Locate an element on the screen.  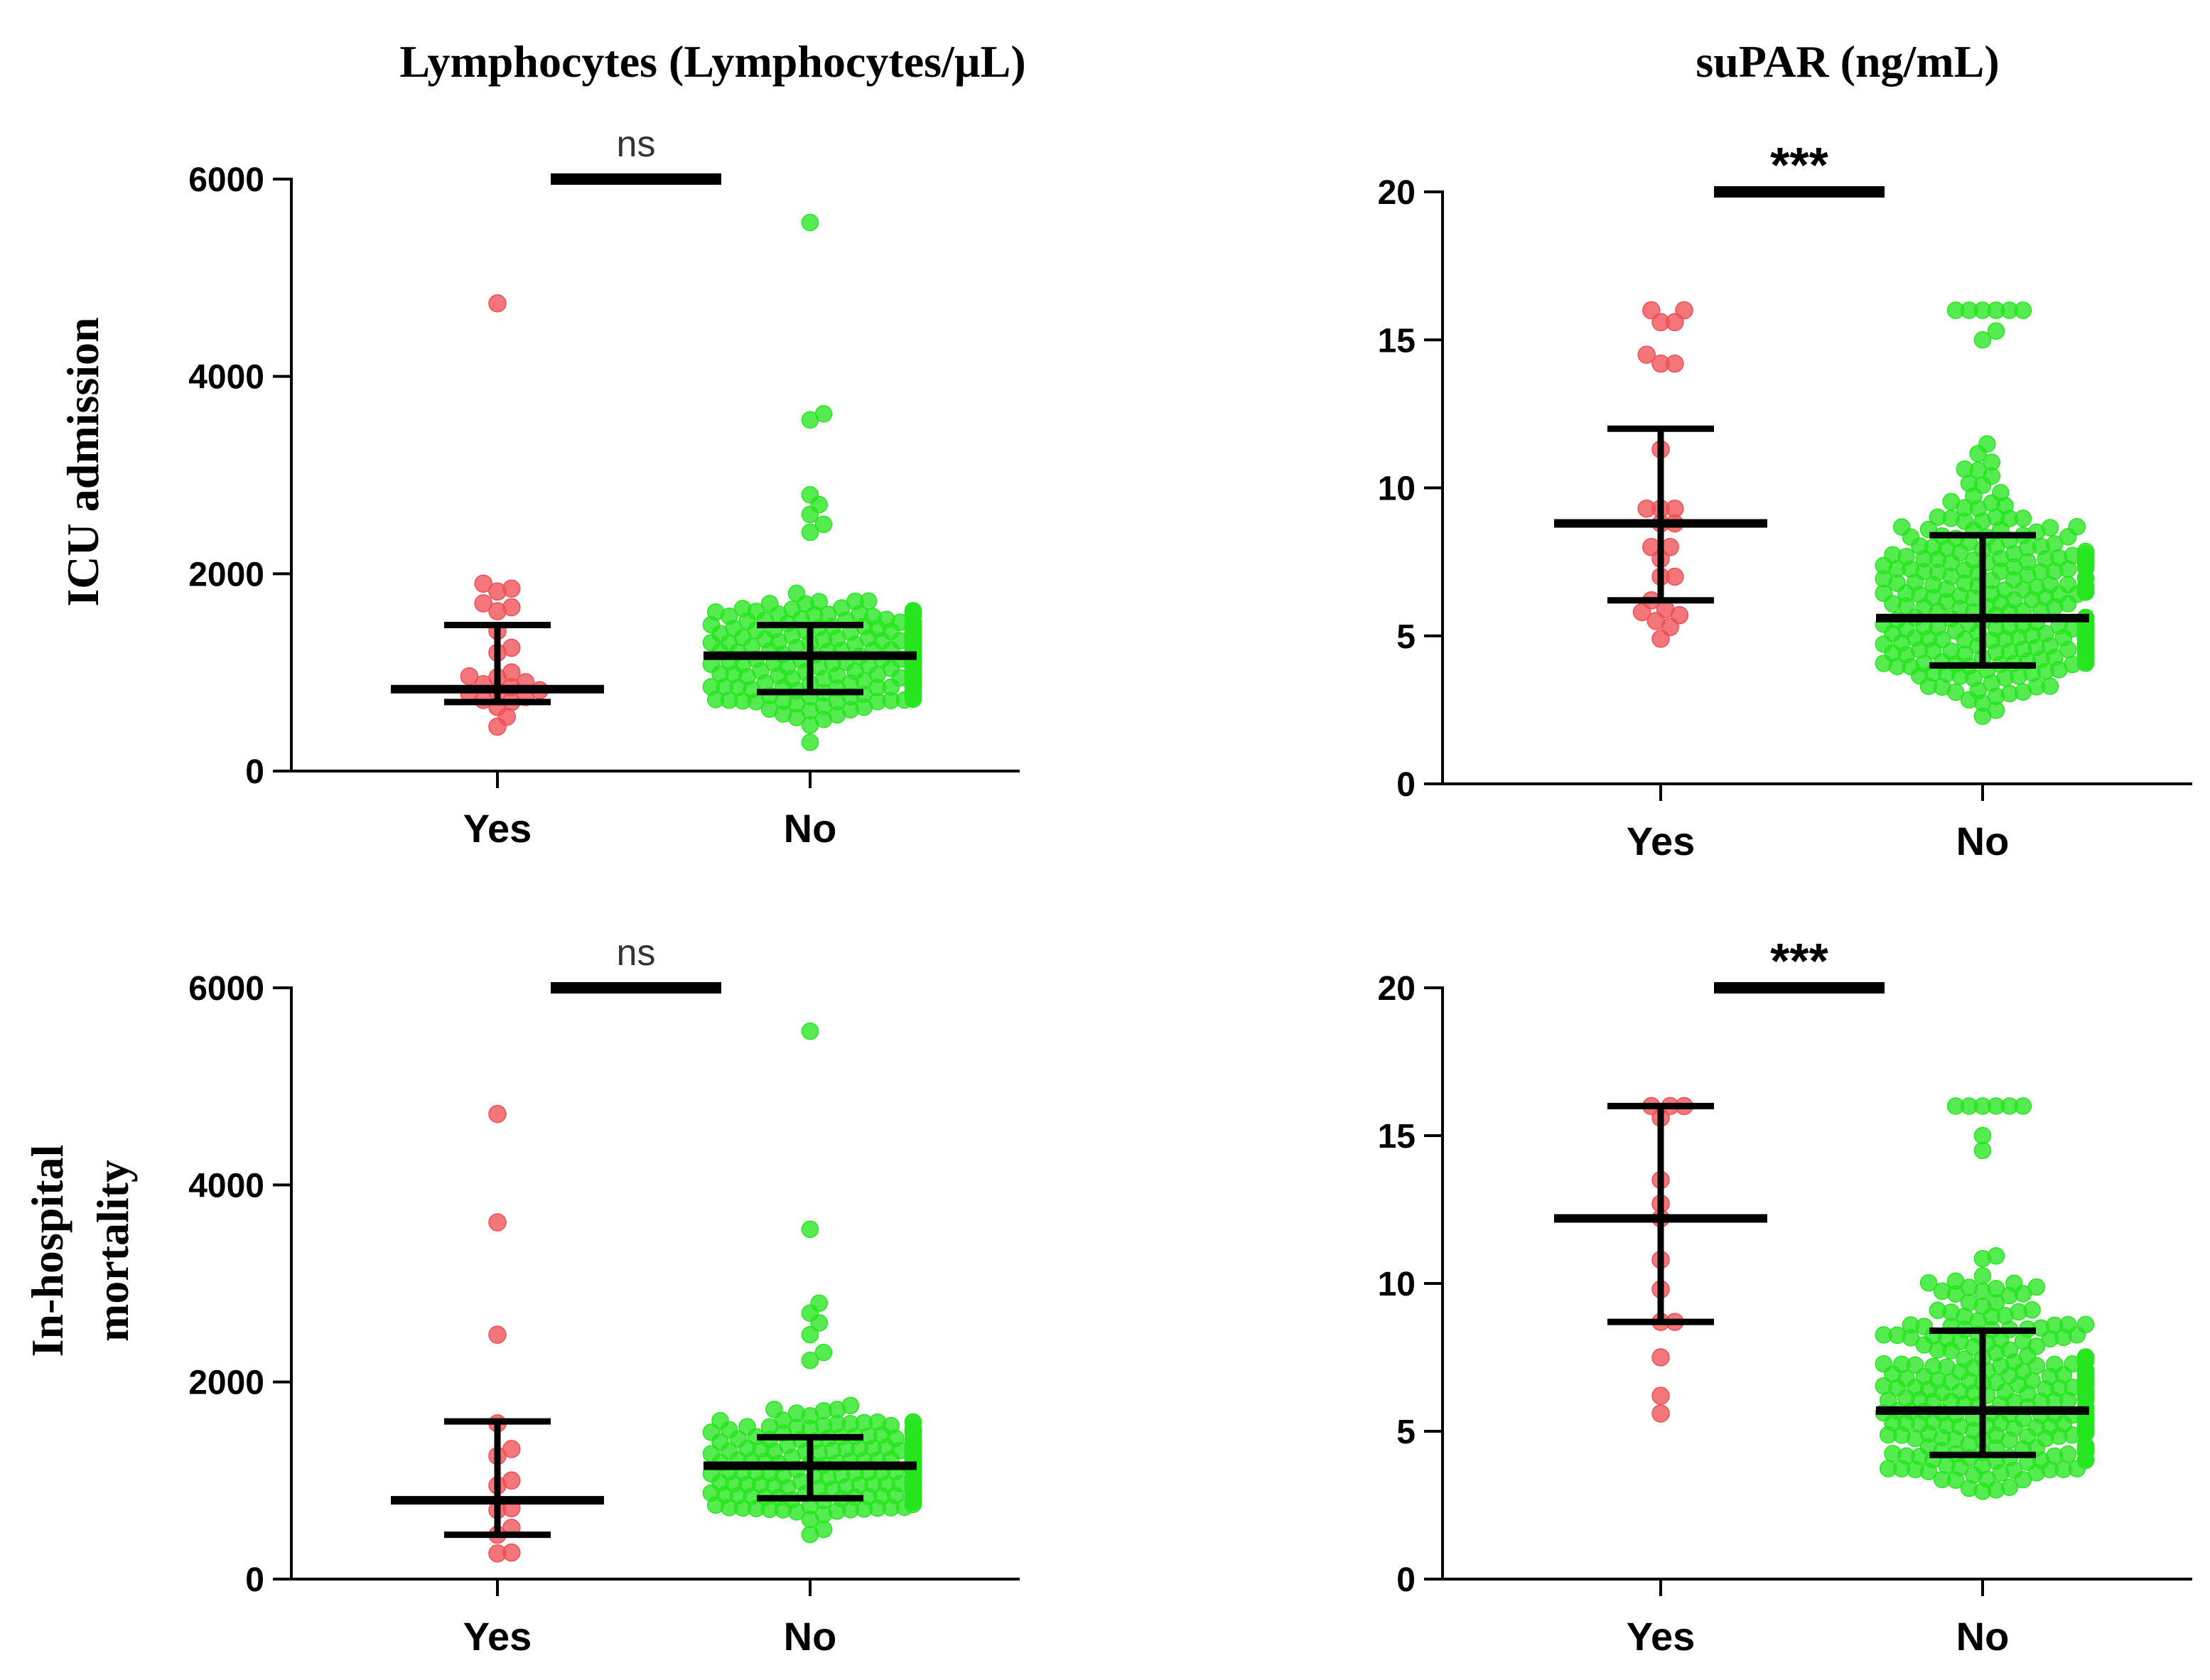
column-title-lymphocytes: Lymphocytes (Lymphocytes/µL) is located at coordinates (712, 62).